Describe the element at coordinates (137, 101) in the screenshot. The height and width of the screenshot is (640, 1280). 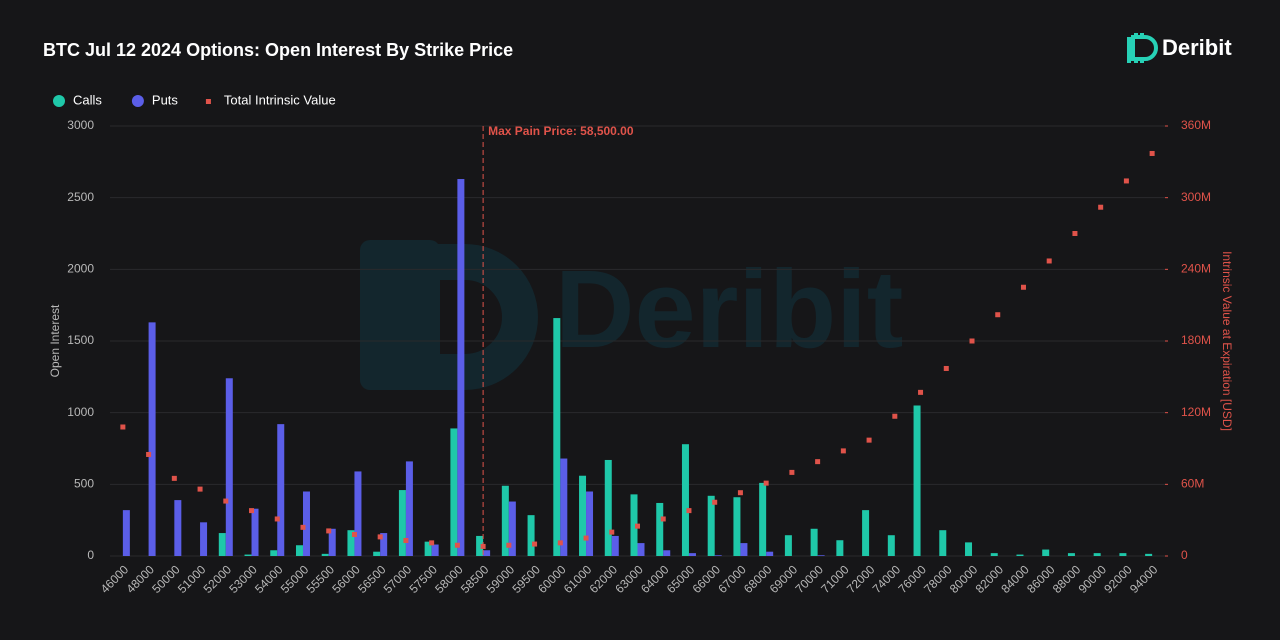
I see `legend-marker` at that location.